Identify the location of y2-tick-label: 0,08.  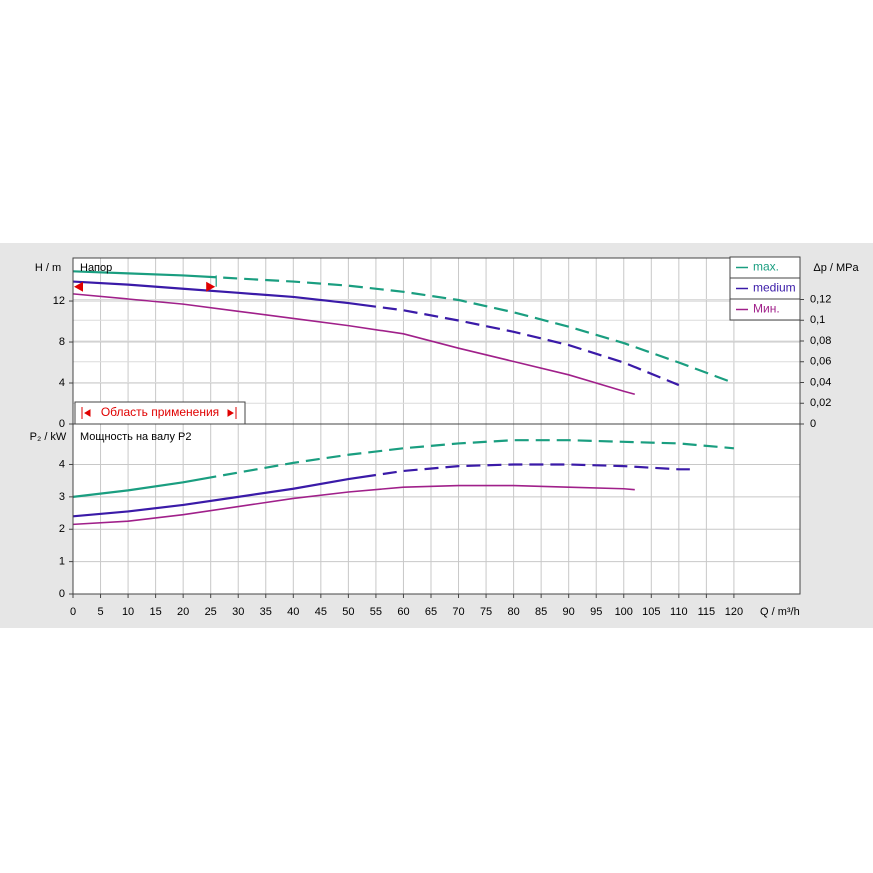
(820, 341).